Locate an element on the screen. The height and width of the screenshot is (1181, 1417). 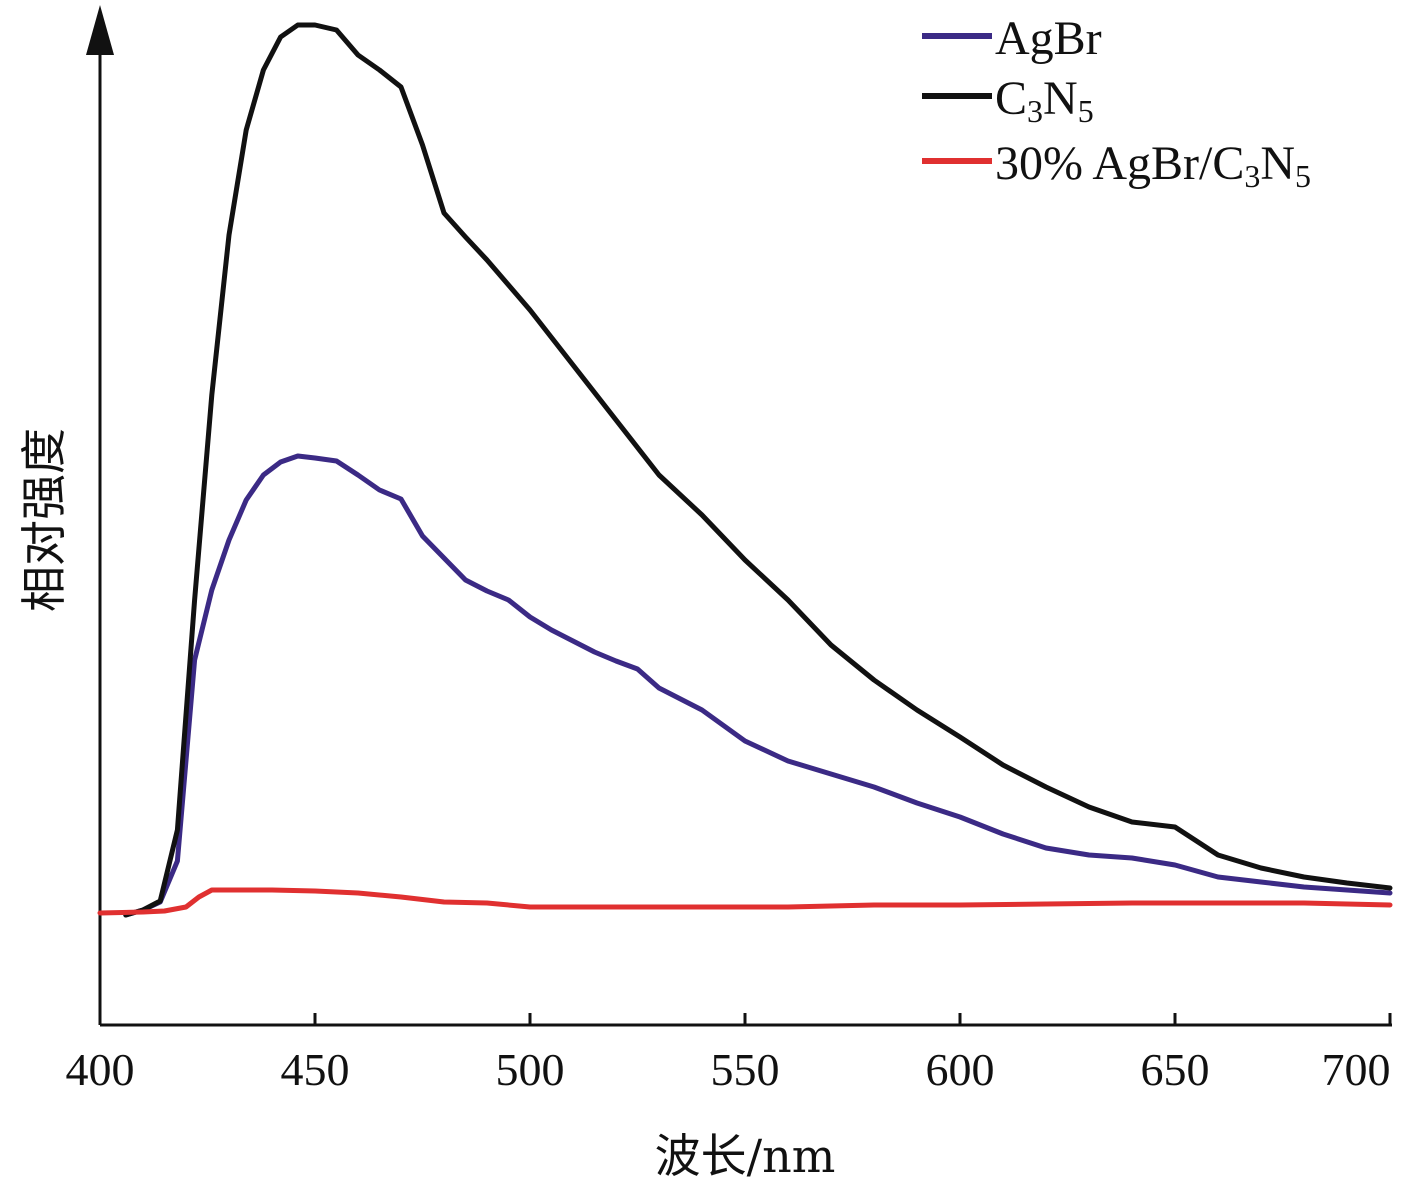
x-tick-label: 600 is located at coordinates (960, 1069).